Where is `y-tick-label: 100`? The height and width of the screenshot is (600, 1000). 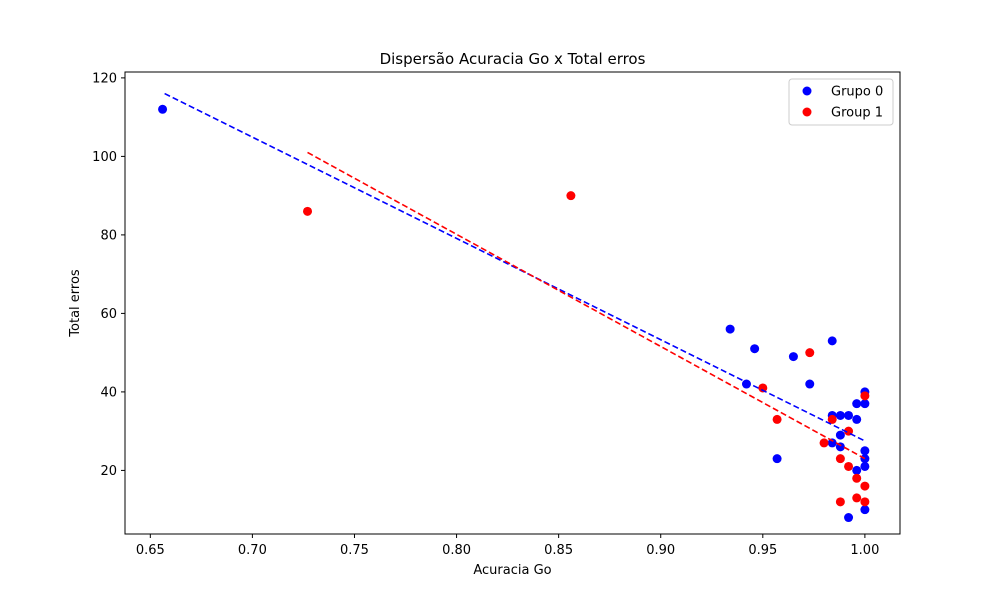 y-tick-label: 100 is located at coordinates (104, 157).